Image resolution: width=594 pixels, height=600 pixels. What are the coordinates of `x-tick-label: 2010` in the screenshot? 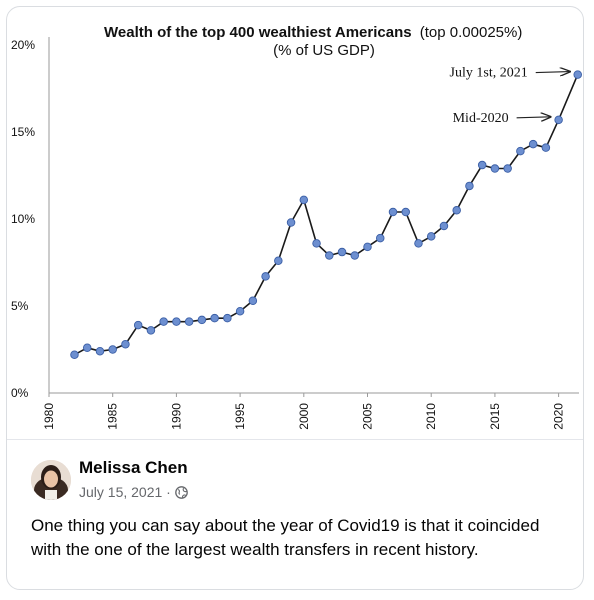 It's located at (431, 416).